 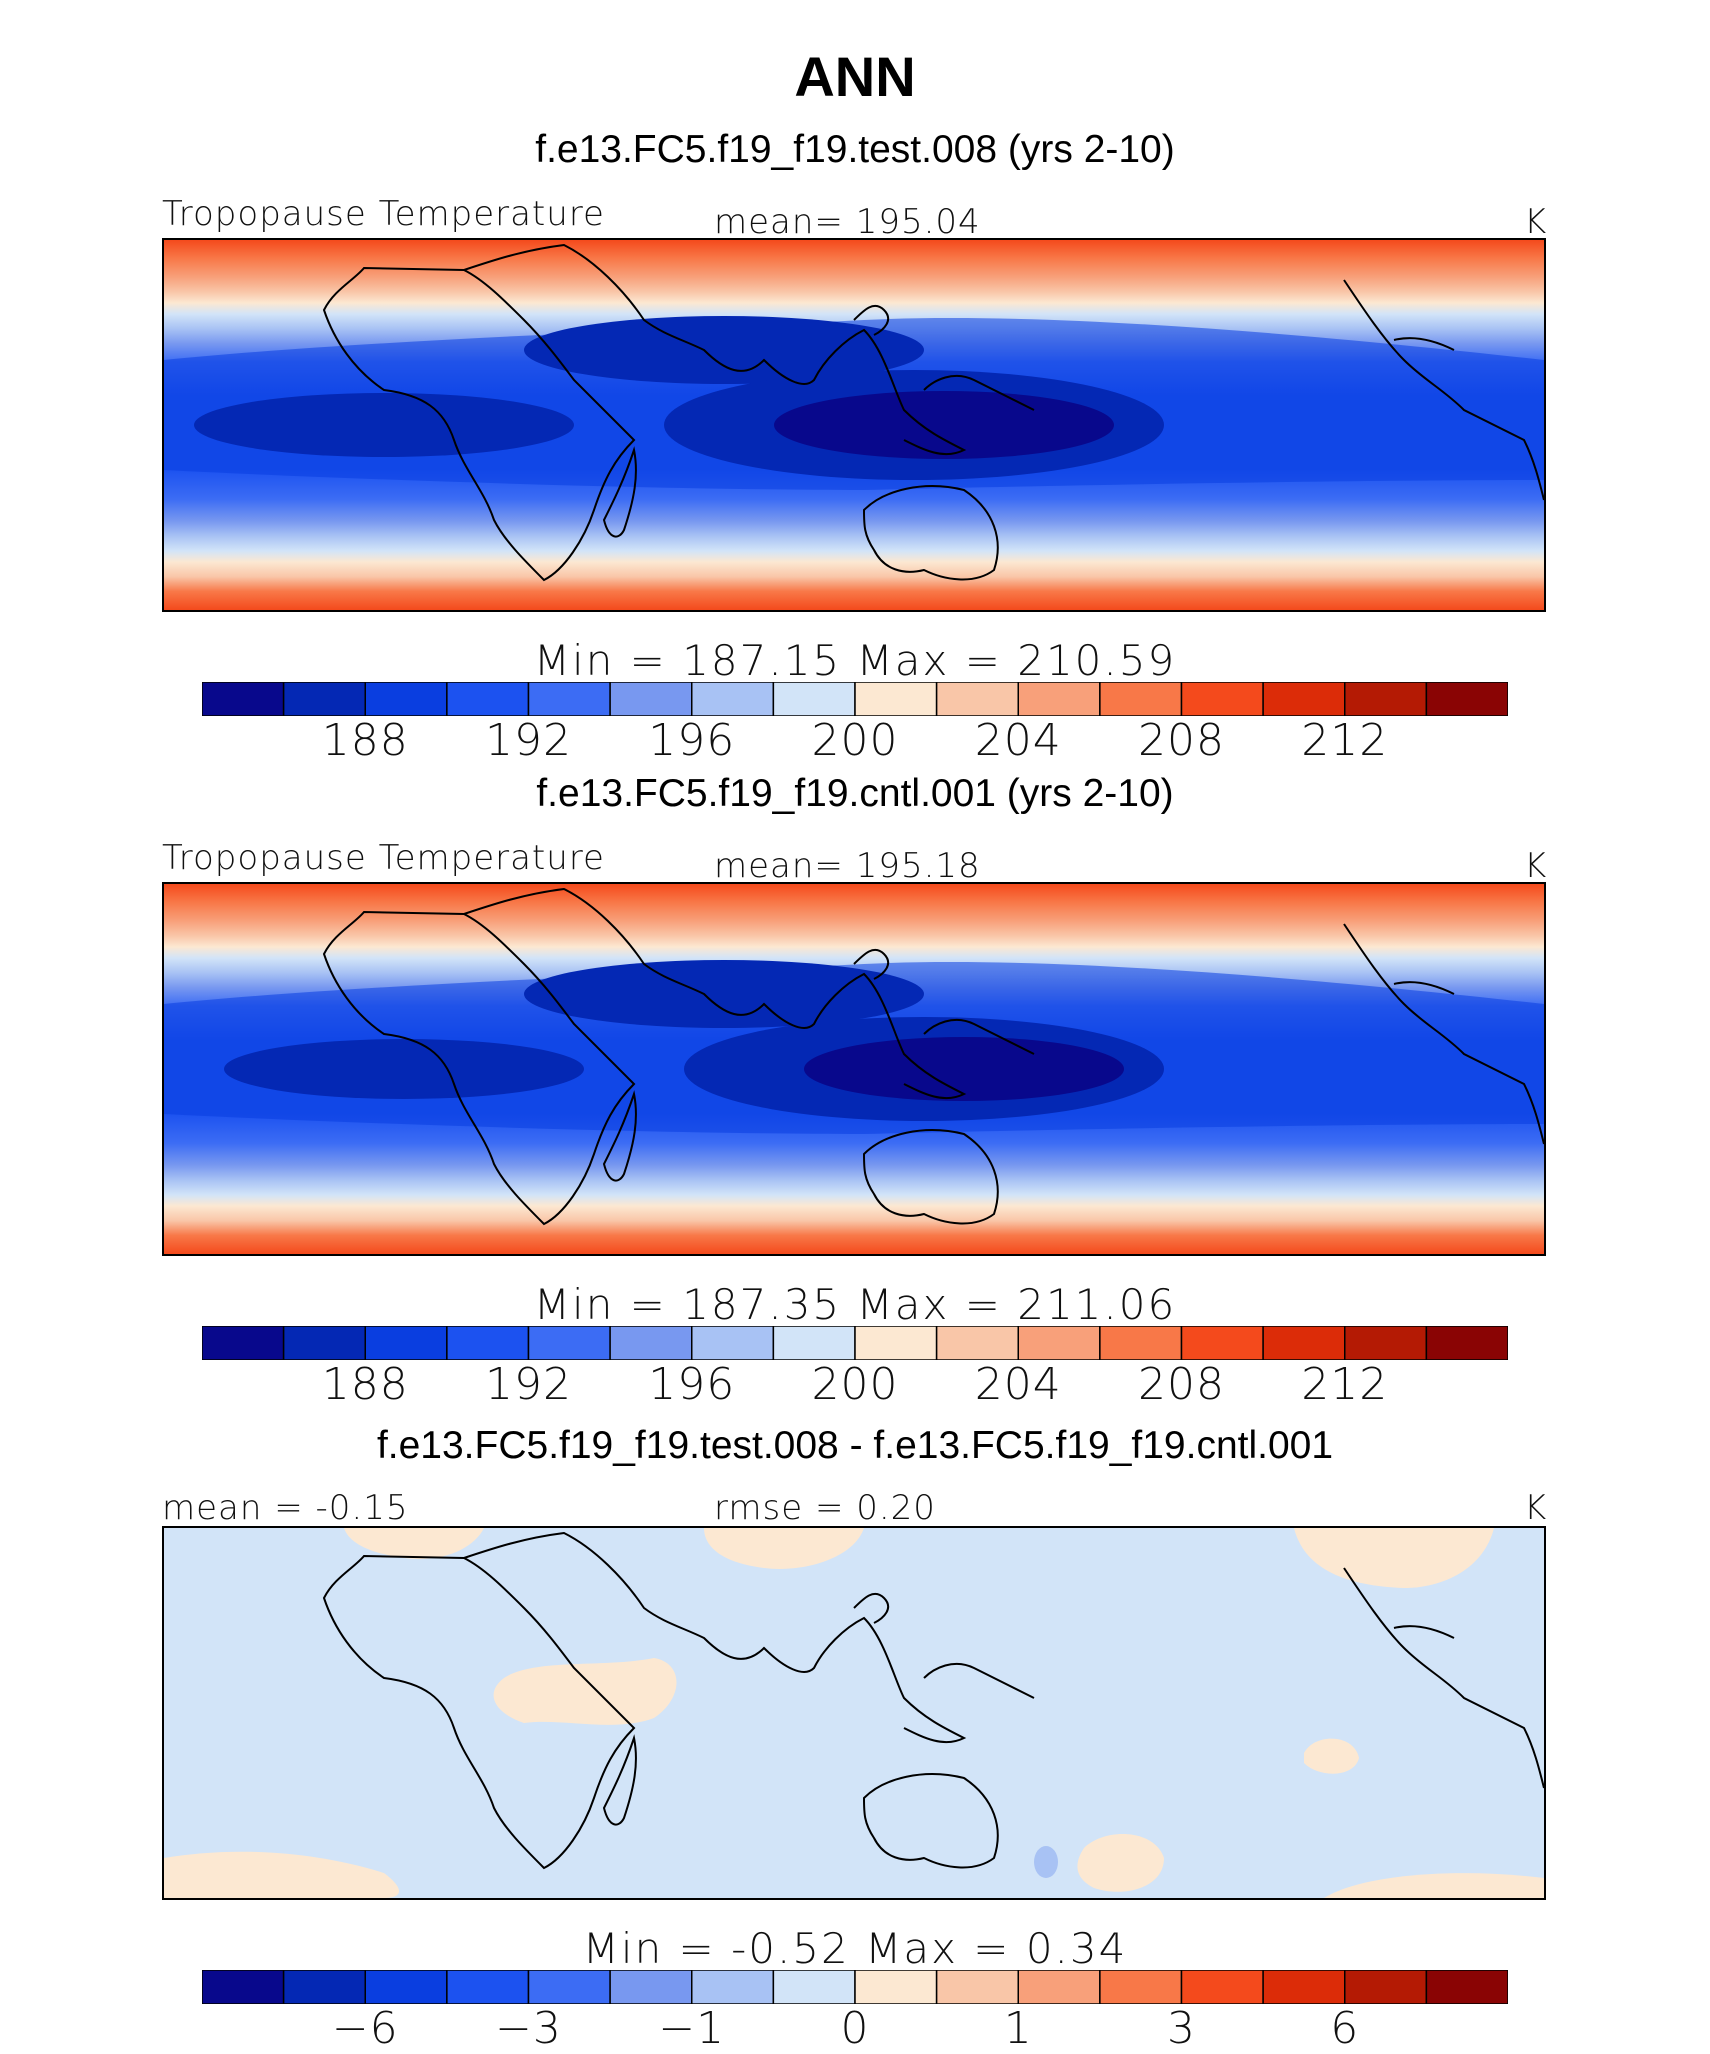 I want to click on panel-3-rmse-label: rmse = 0.20, so click(x=825, y=1508).